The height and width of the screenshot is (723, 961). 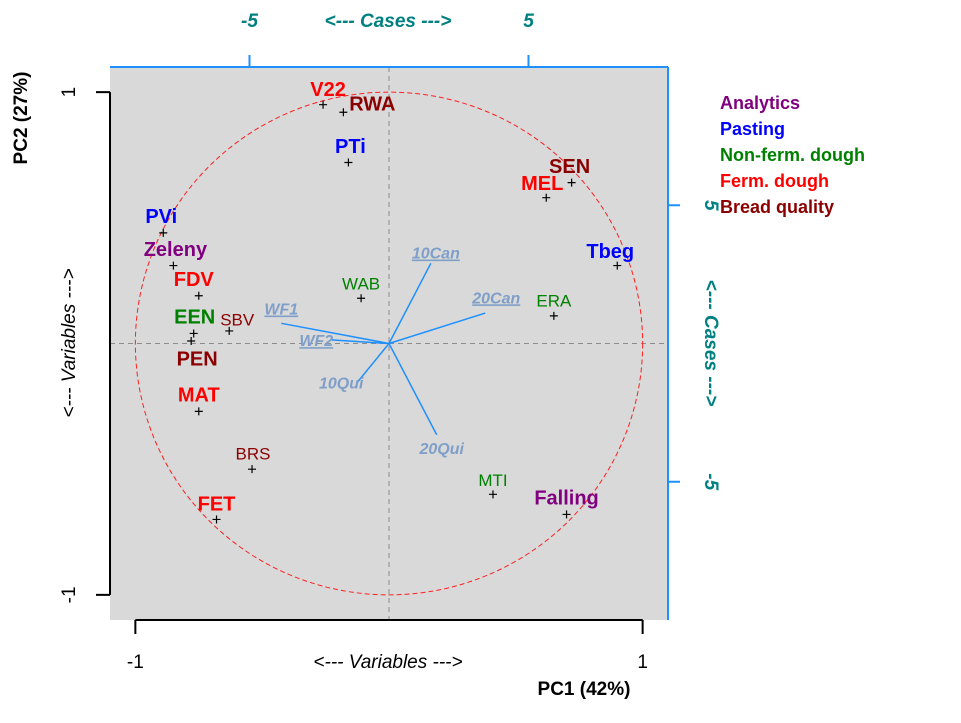 What do you see at coordinates (21, 118) in the screenshot?
I see `y-axis-title: PC2 (27%)` at bounding box center [21, 118].